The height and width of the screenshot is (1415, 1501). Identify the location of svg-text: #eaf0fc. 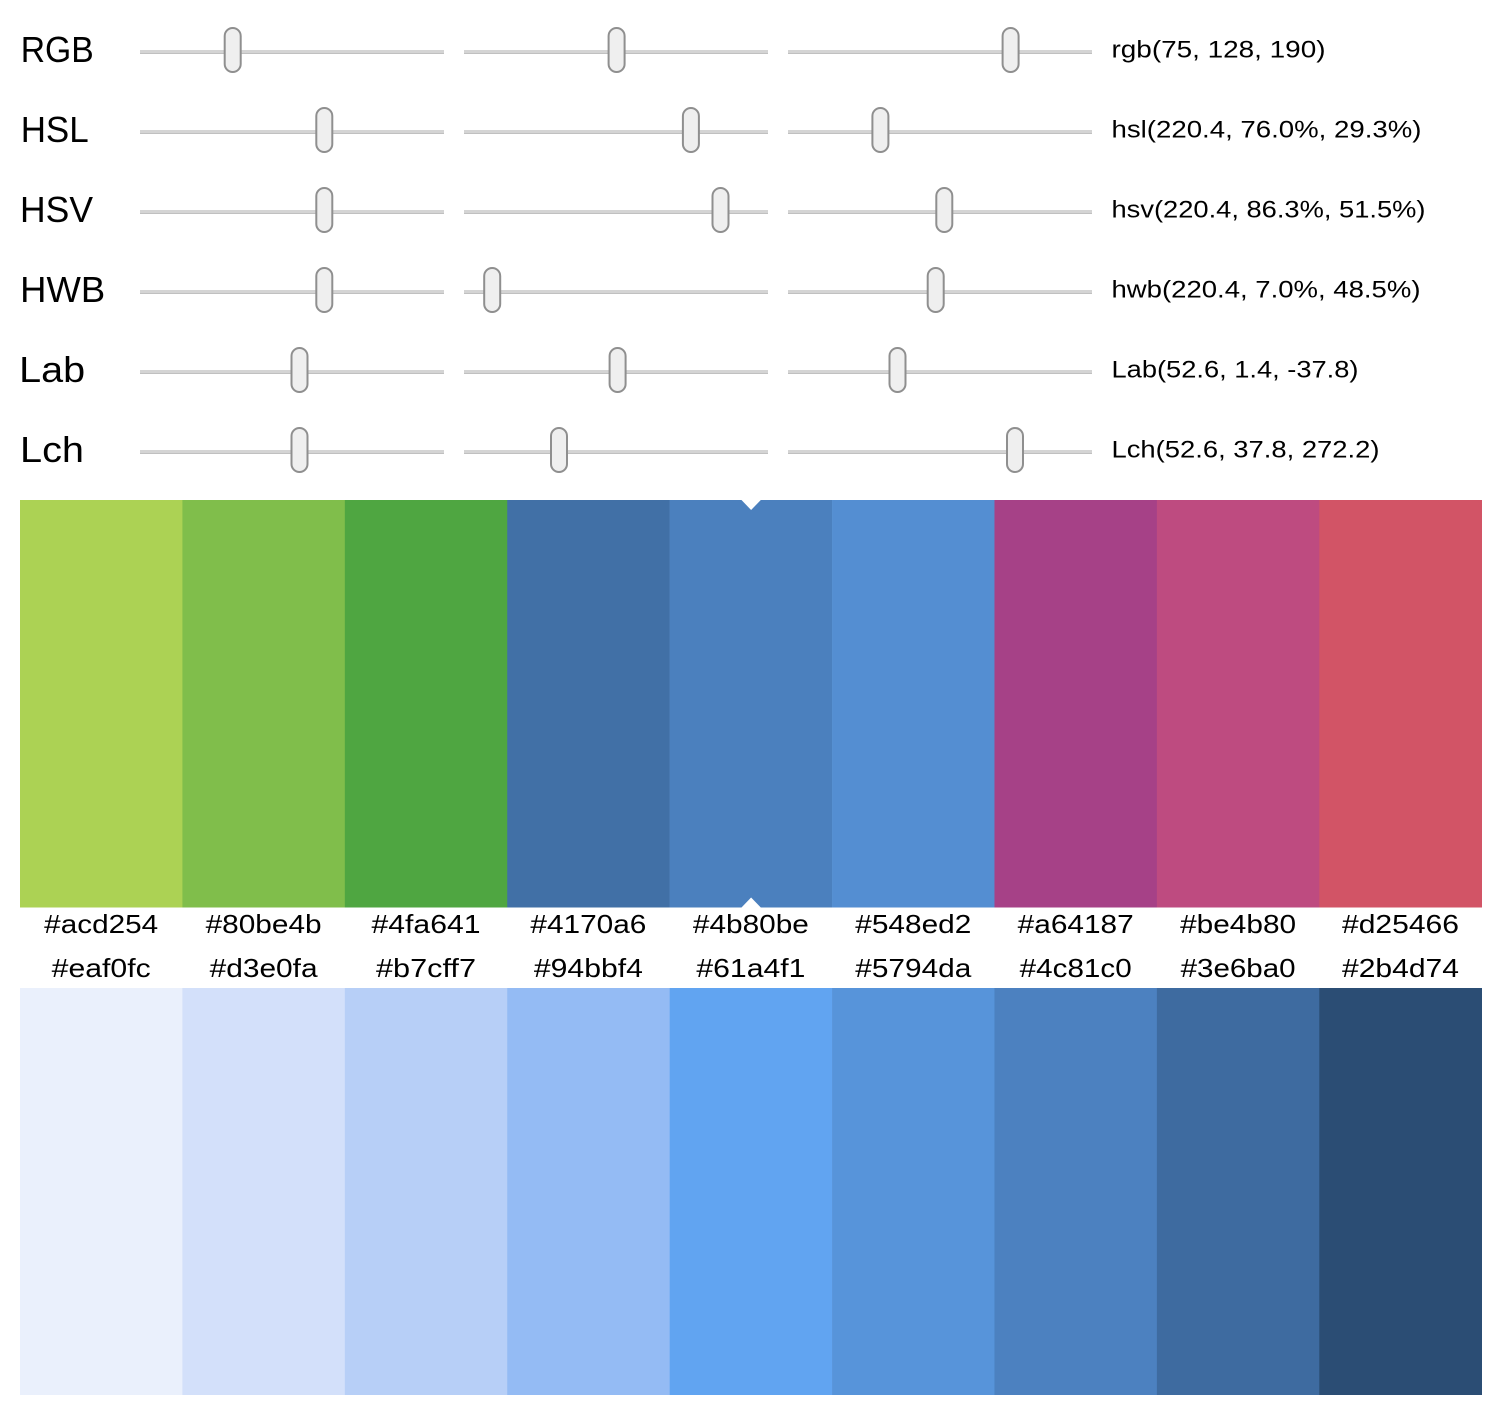
(101, 968).